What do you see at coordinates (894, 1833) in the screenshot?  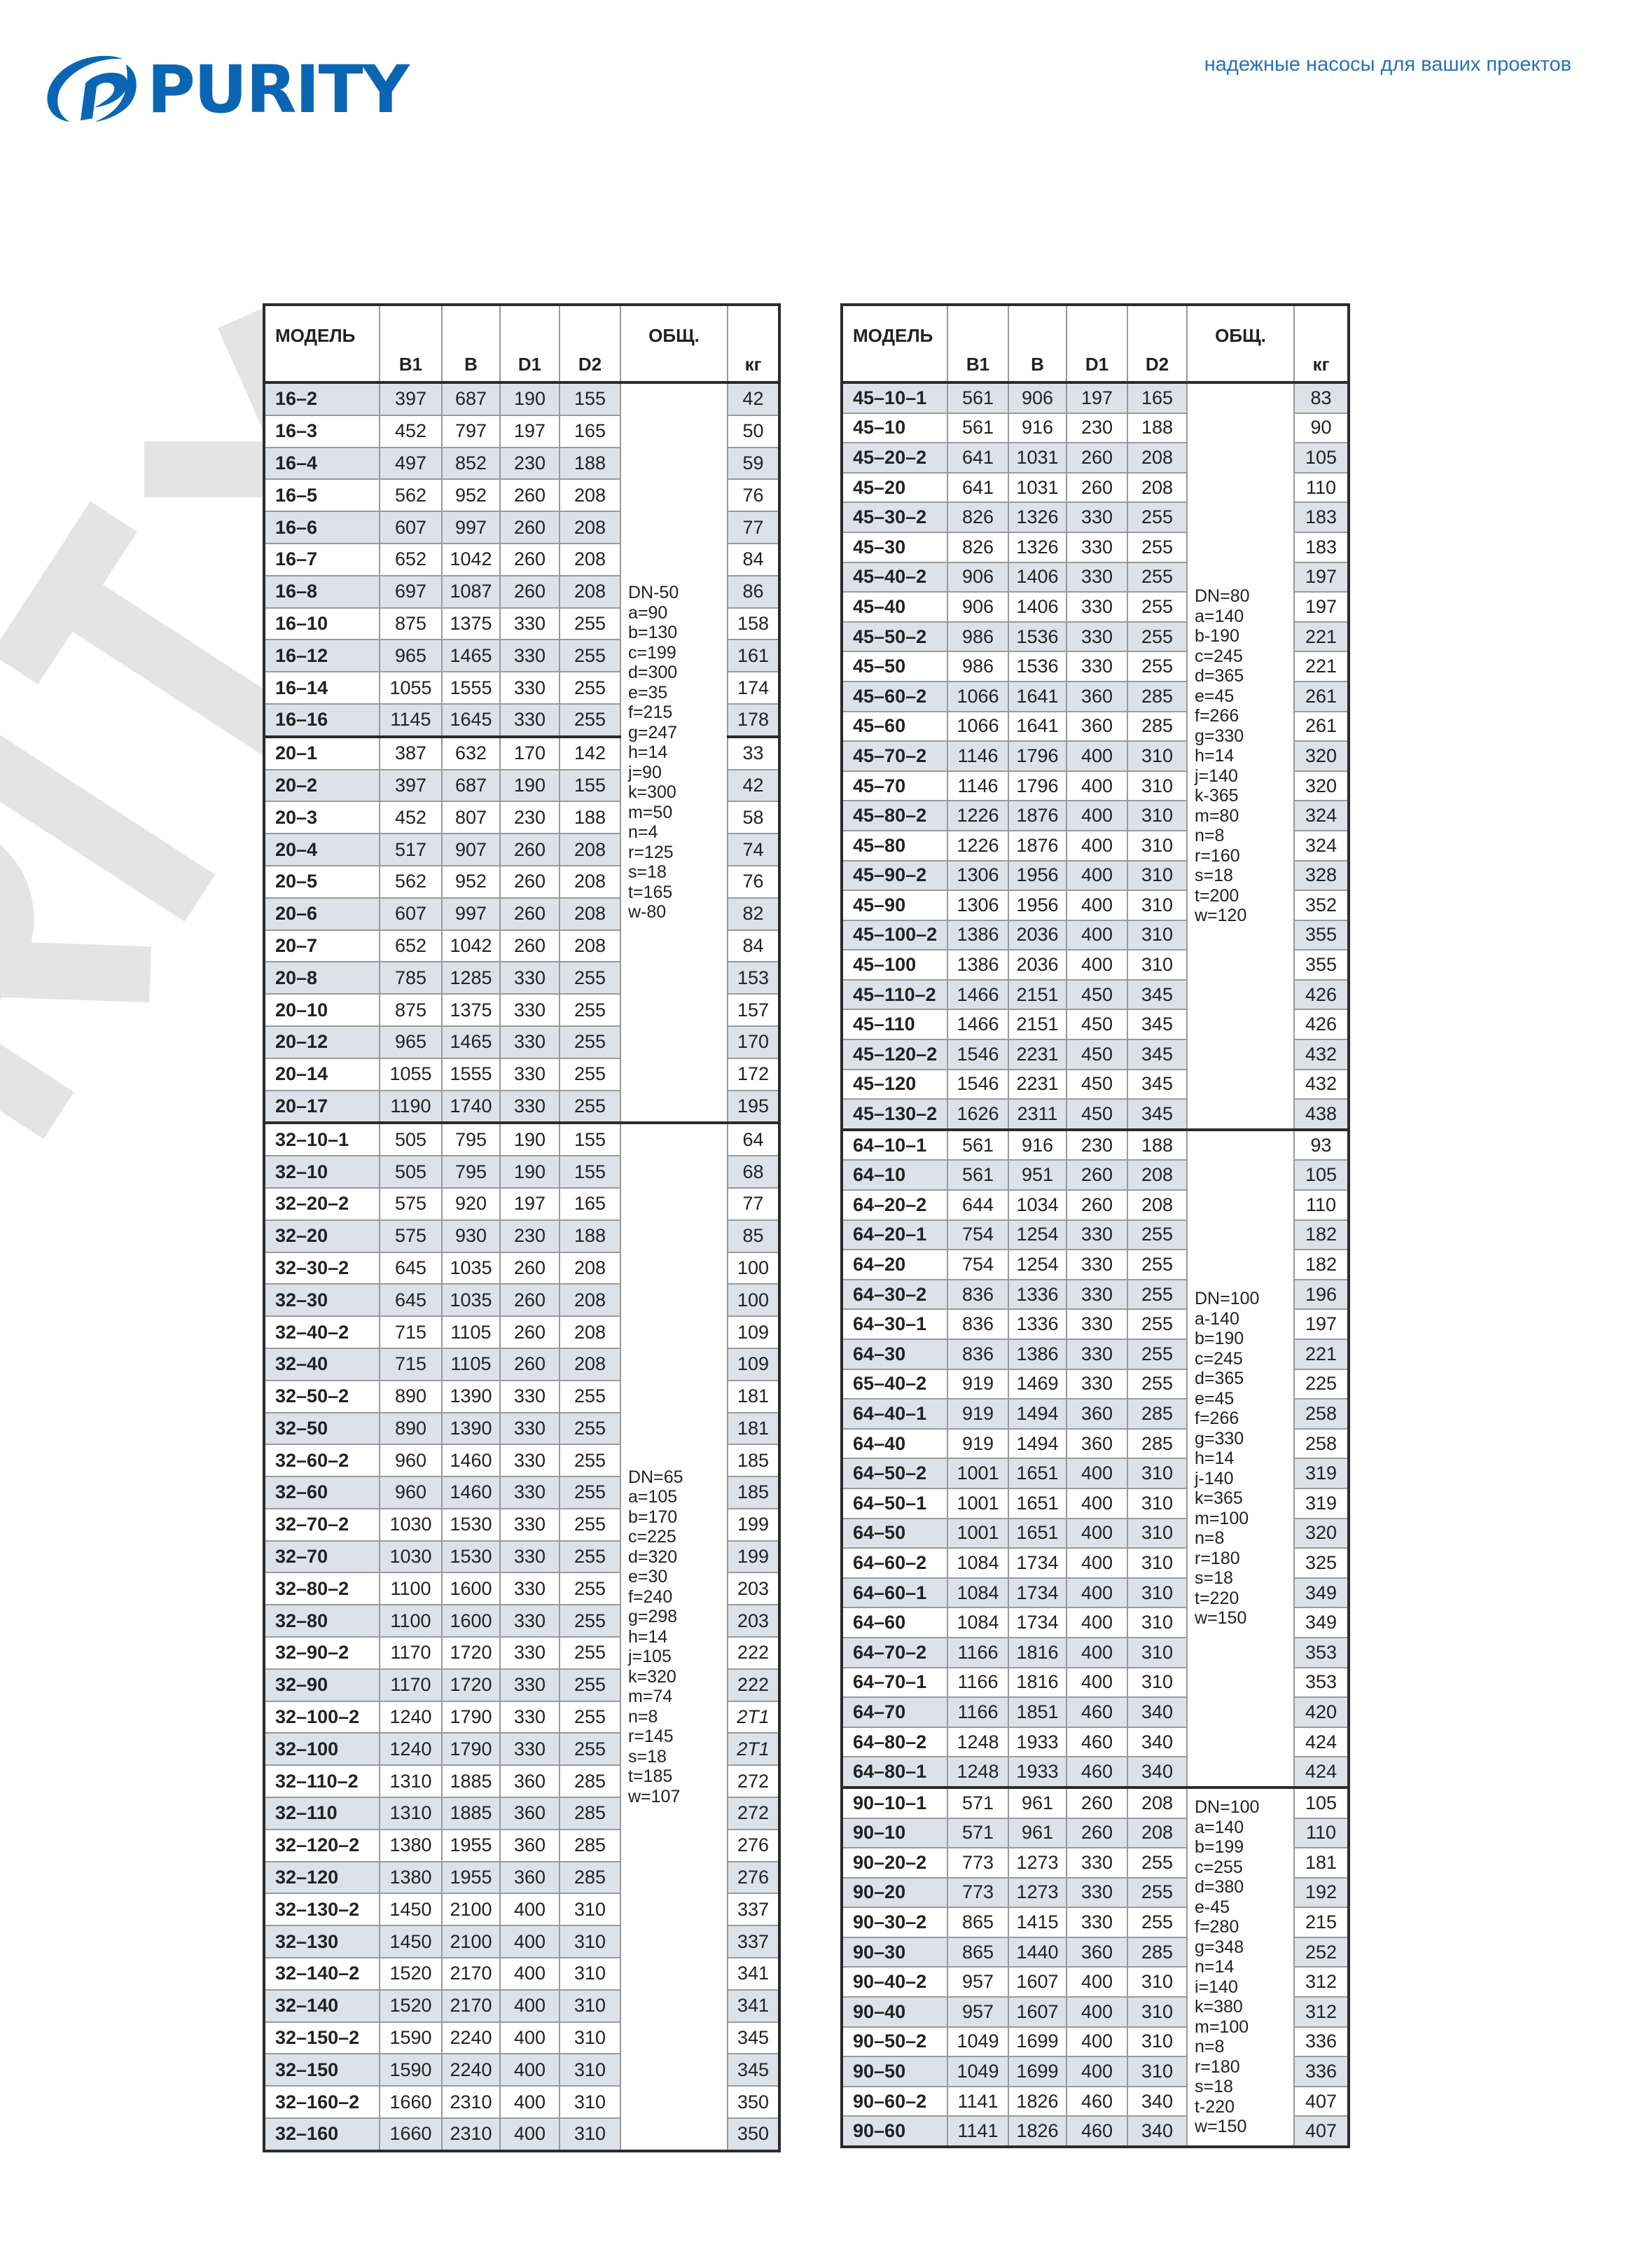 I see `model-cell: 90–10` at bounding box center [894, 1833].